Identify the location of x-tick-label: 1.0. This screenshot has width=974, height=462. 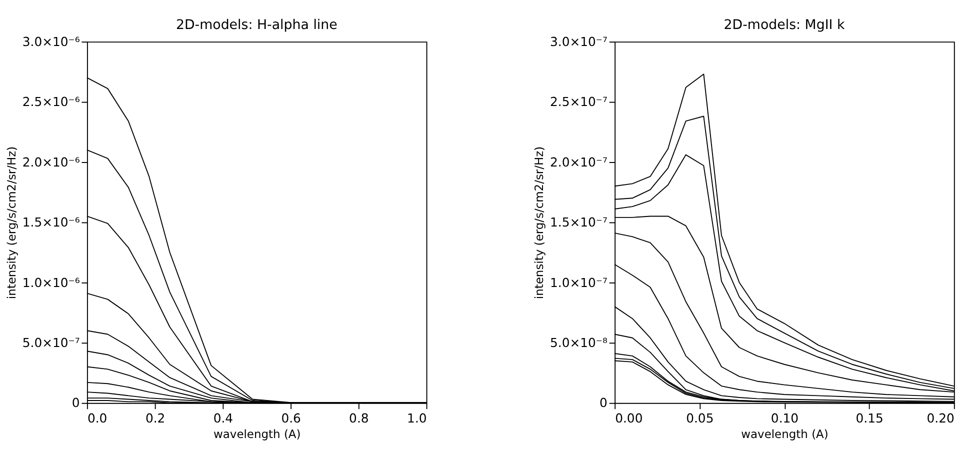
(417, 418).